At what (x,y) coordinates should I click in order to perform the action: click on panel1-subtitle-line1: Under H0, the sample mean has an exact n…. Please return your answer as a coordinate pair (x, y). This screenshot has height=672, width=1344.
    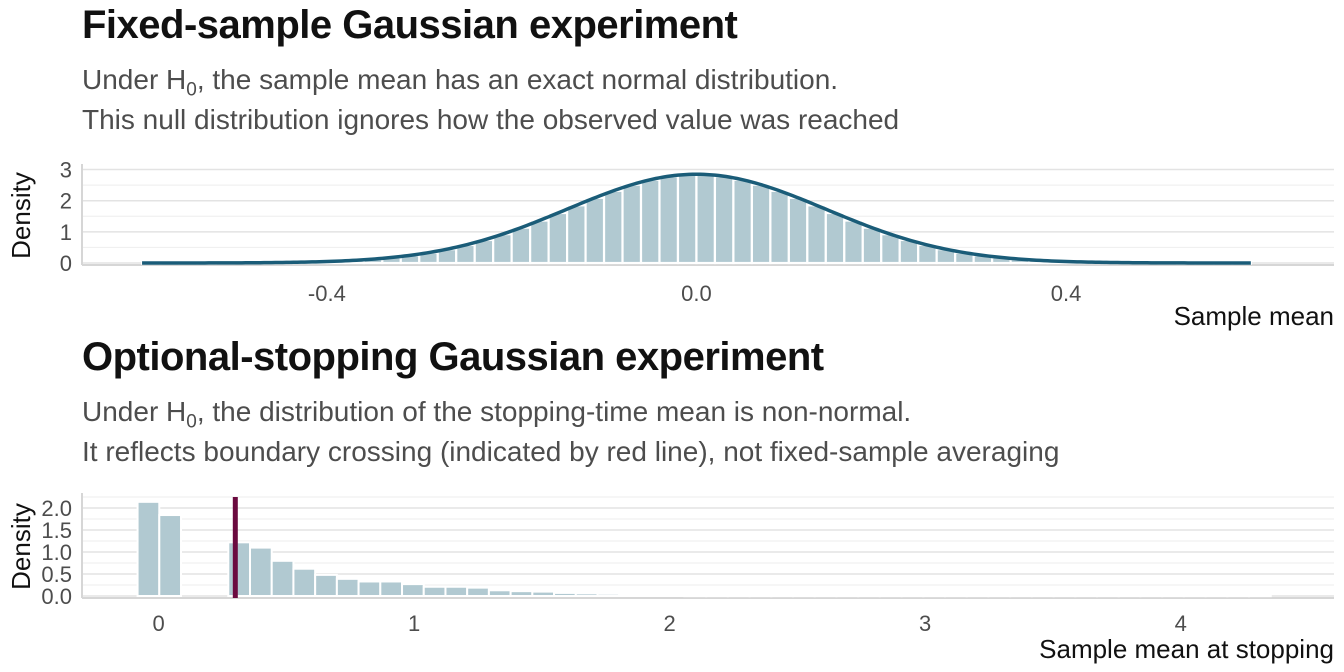
    Looking at the image, I should click on (460, 82).